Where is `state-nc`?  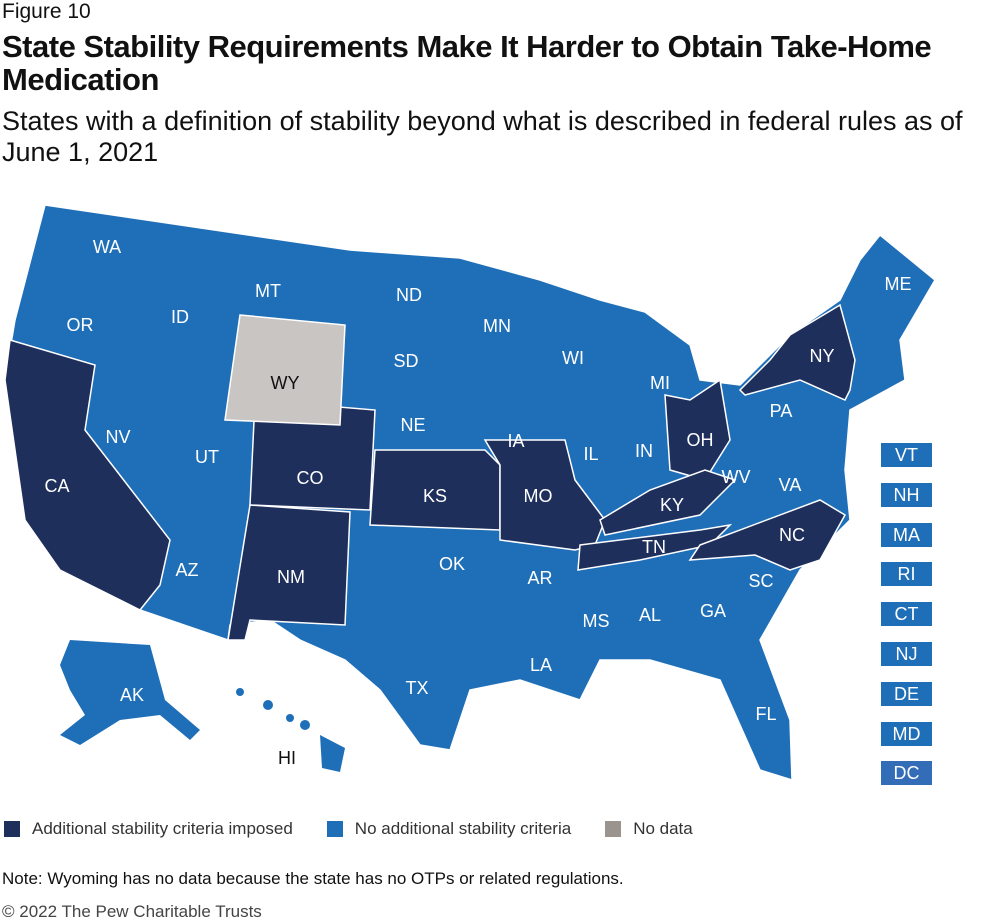
state-nc is located at coordinates (767, 535).